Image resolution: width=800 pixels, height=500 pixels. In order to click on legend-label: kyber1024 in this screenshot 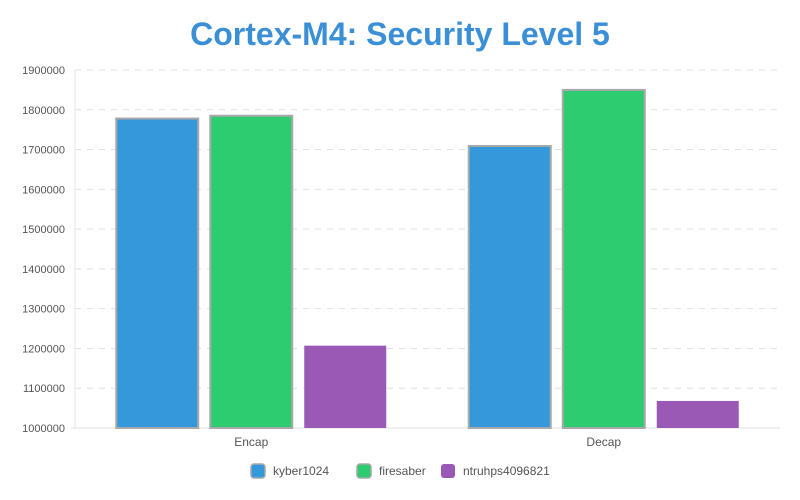, I will do `click(301, 471)`.